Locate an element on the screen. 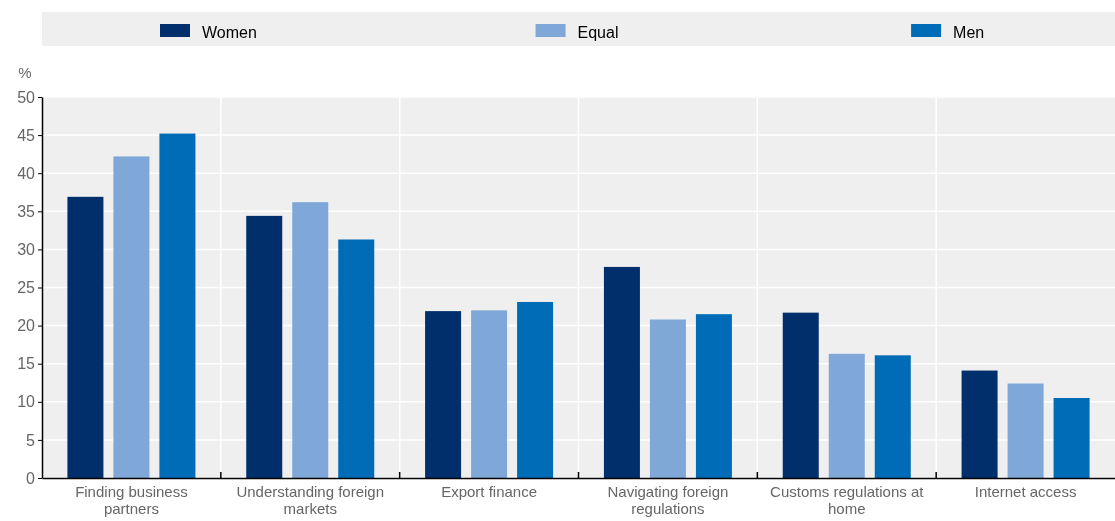  y-tick-label: 15 is located at coordinates (26, 364).